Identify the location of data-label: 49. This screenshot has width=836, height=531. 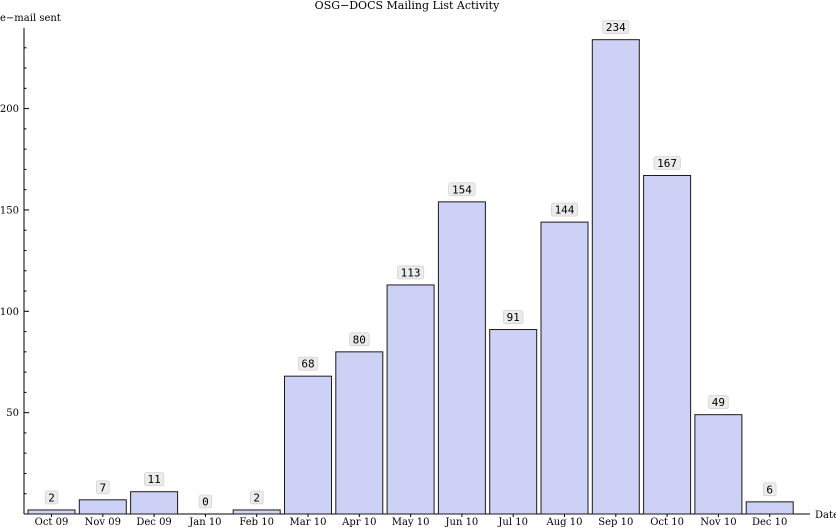
(718, 402).